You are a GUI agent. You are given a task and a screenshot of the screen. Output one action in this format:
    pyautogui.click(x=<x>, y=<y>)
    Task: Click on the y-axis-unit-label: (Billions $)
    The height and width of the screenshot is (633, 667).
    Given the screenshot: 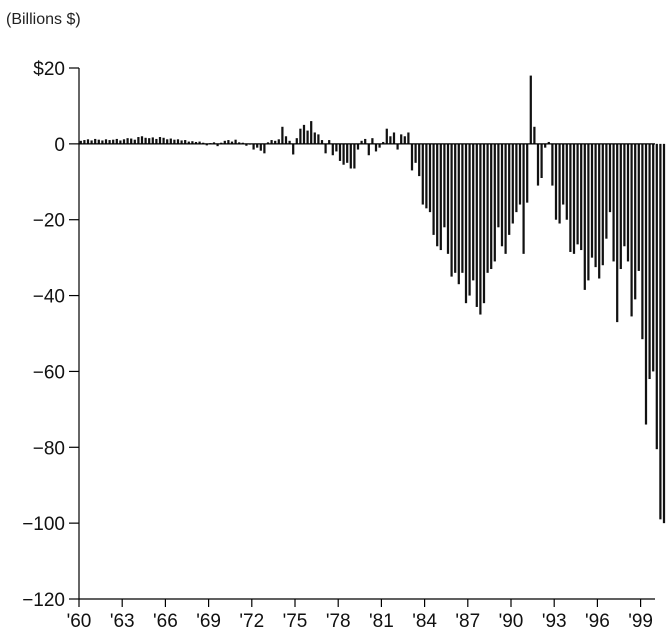 What is the action you would take?
    pyautogui.click(x=43, y=19)
    